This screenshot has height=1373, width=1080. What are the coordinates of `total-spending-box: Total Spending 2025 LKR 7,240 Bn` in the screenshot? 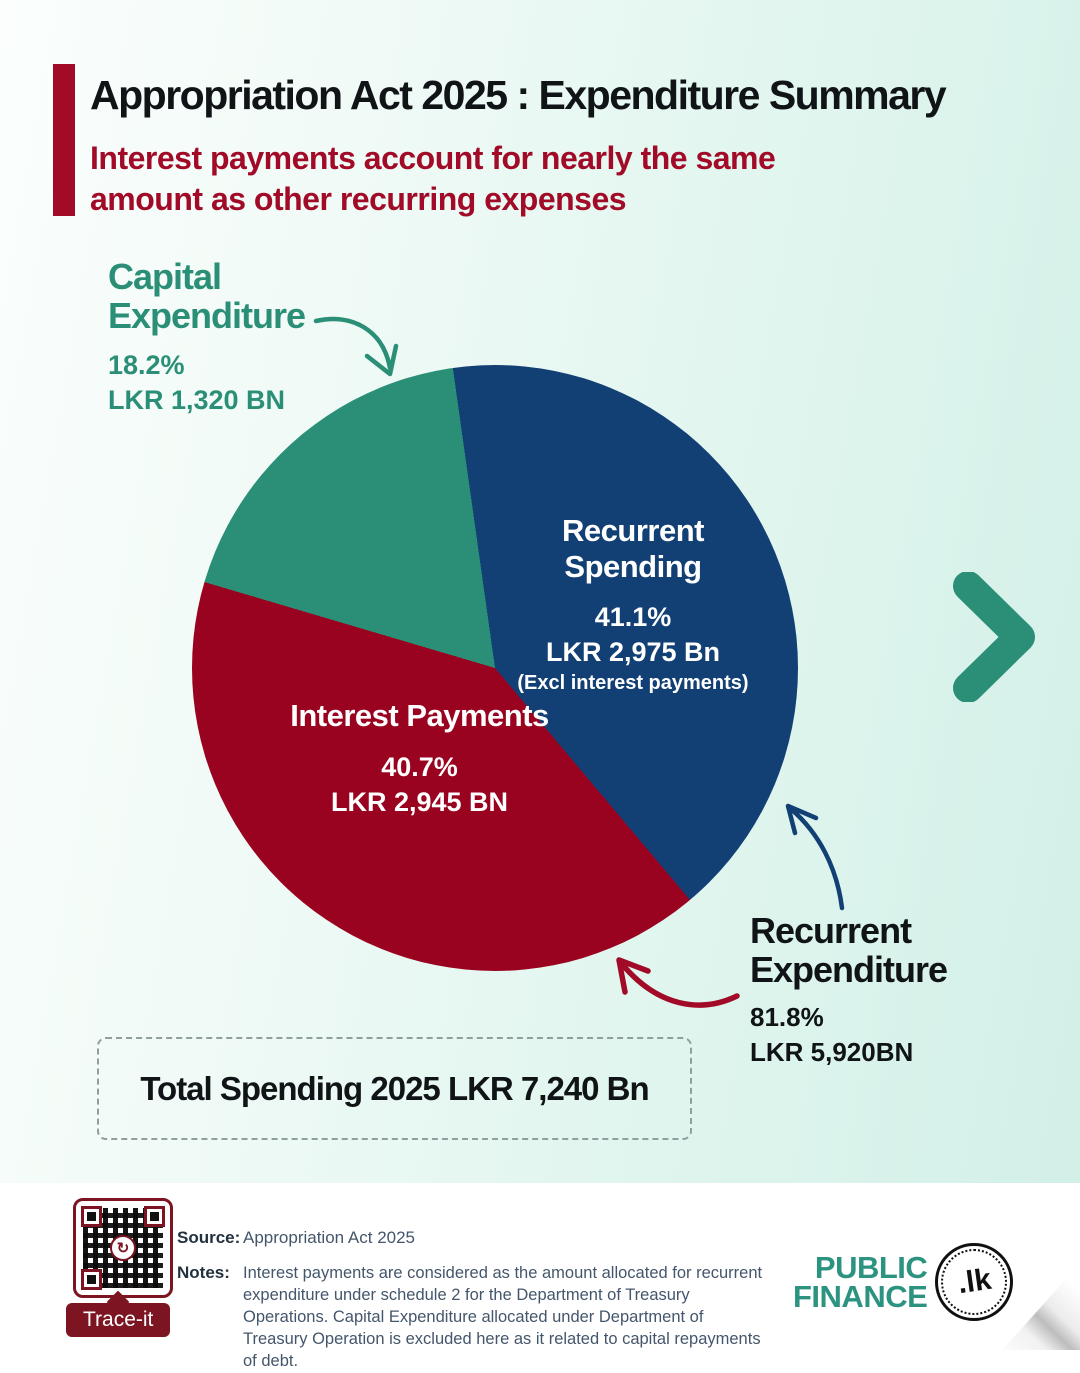 It's located at (394, 1088).